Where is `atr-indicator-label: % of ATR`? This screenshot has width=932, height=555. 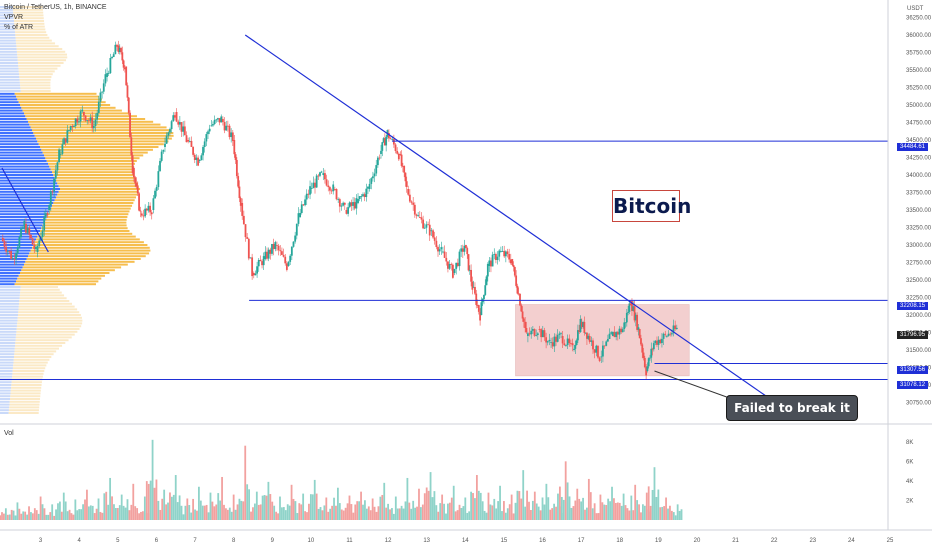 atr-indicator-label: % of ATR is located at coordinates (19, 27).